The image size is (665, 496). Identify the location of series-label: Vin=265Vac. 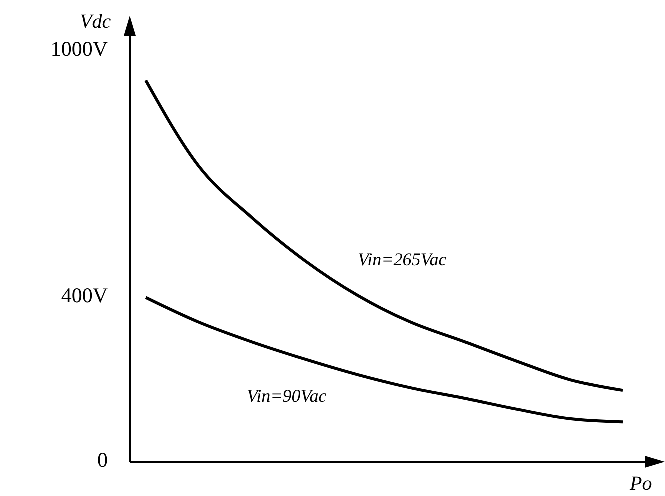
(402, 260).